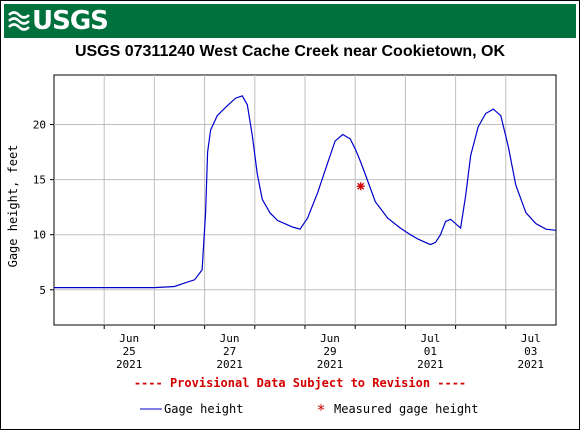 Image resolution: width=580 pixels, height=430 pixels. Describe the element at coordinates (19, 21) in the screenshot. I see `usgs-wave-logo-icon` at that location.